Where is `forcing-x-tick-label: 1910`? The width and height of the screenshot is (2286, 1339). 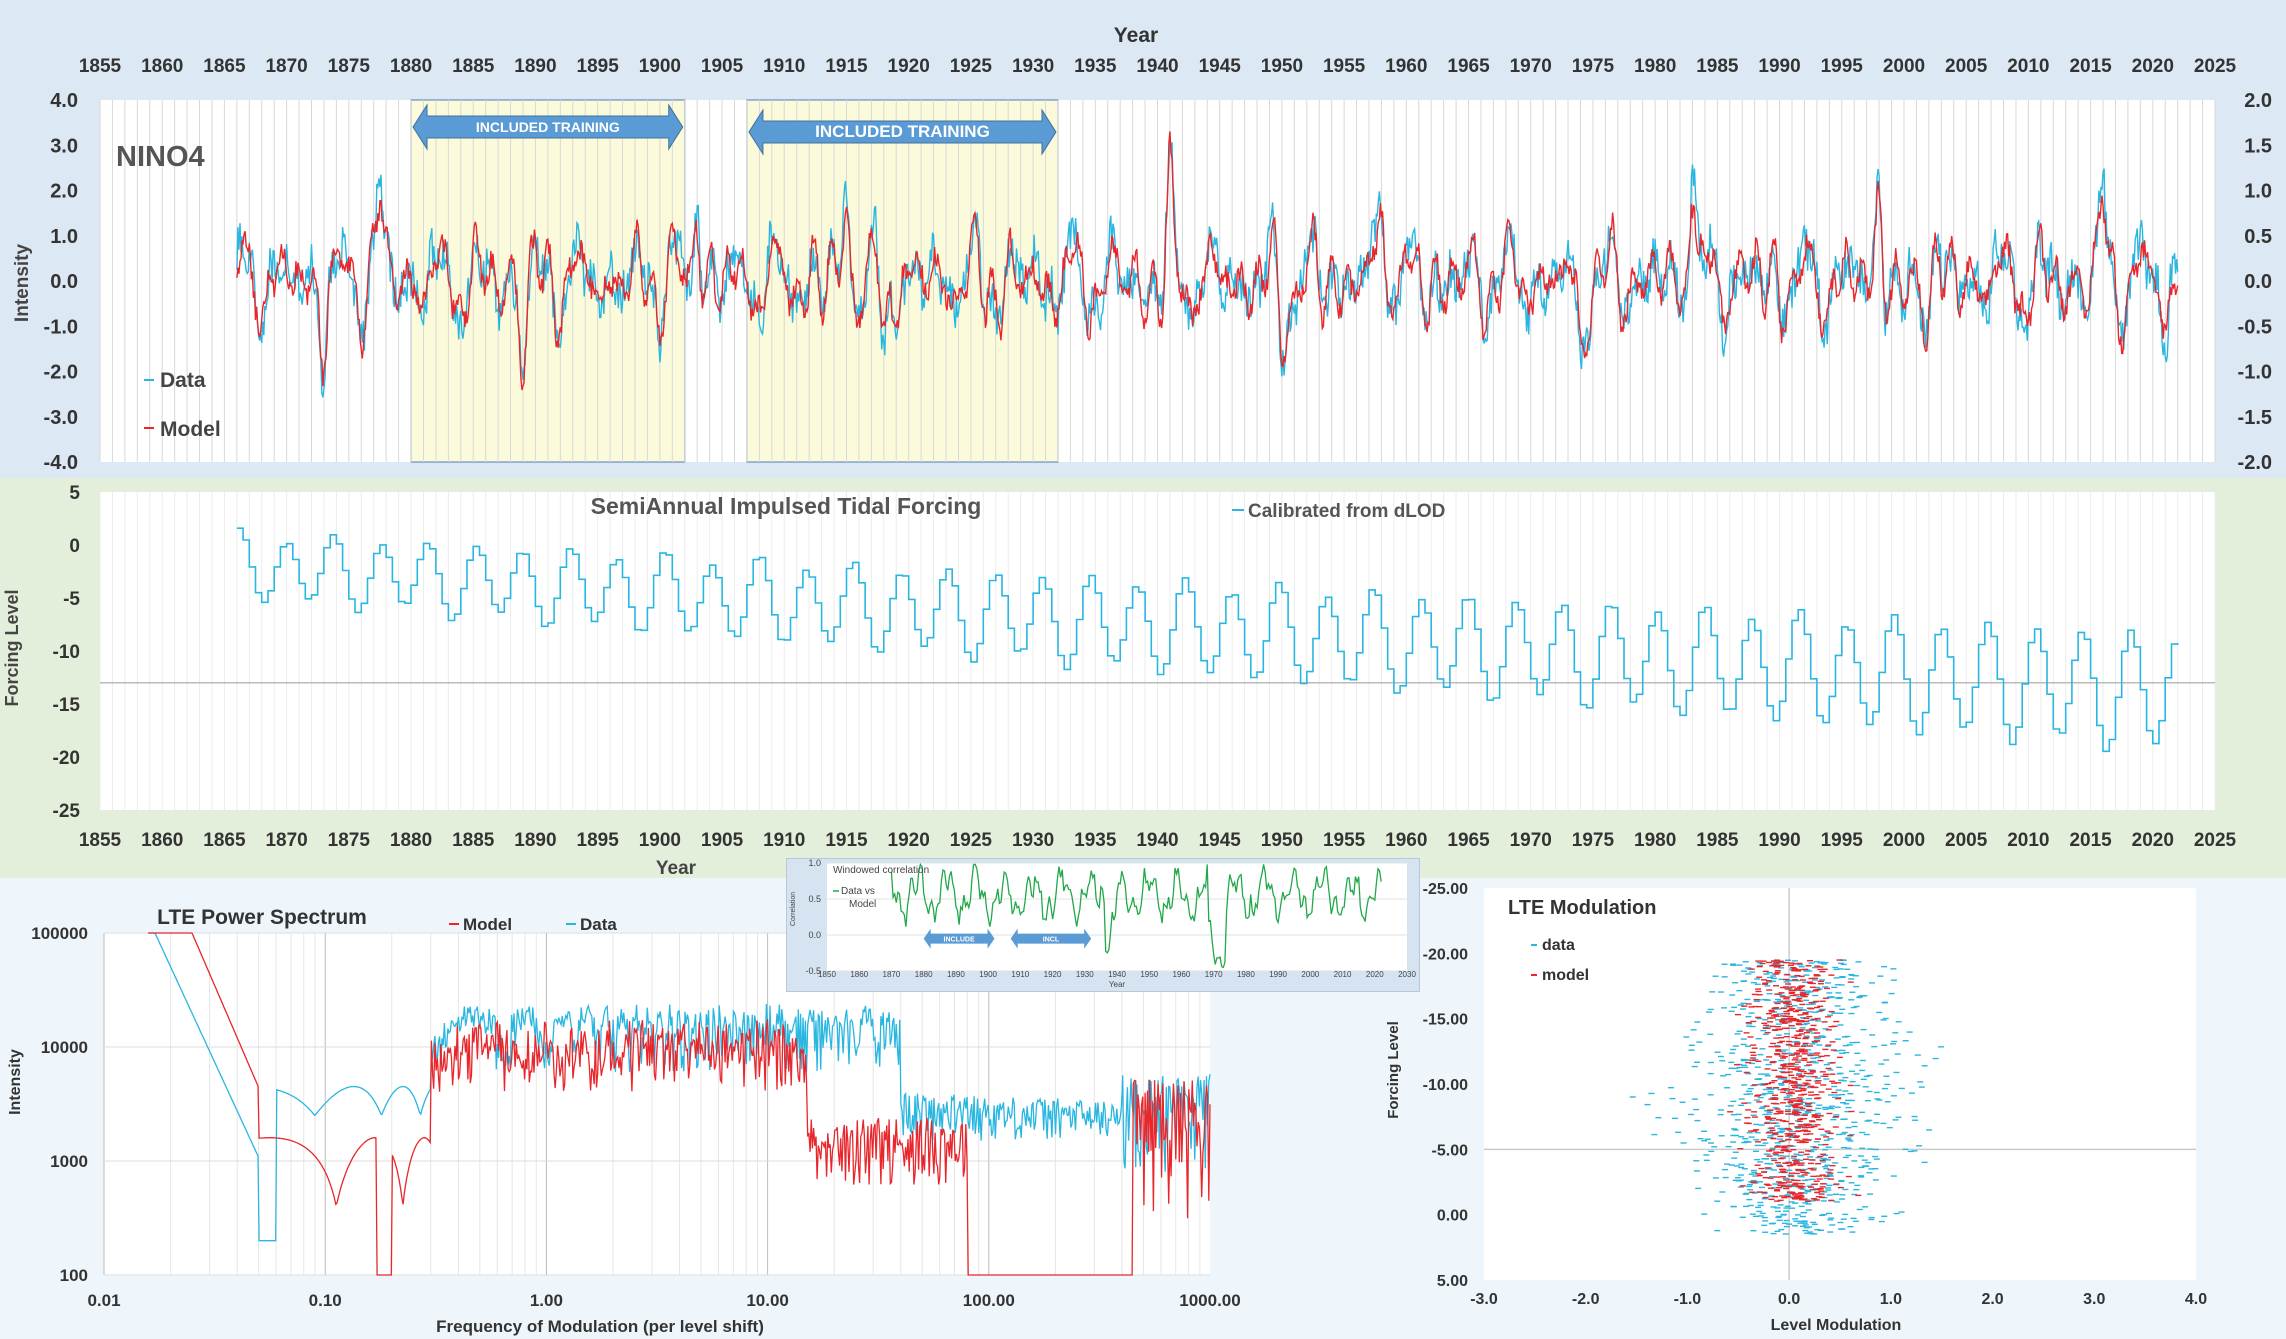
forcing-x-tick-label: 1910 is located at coordinates (784, 840).